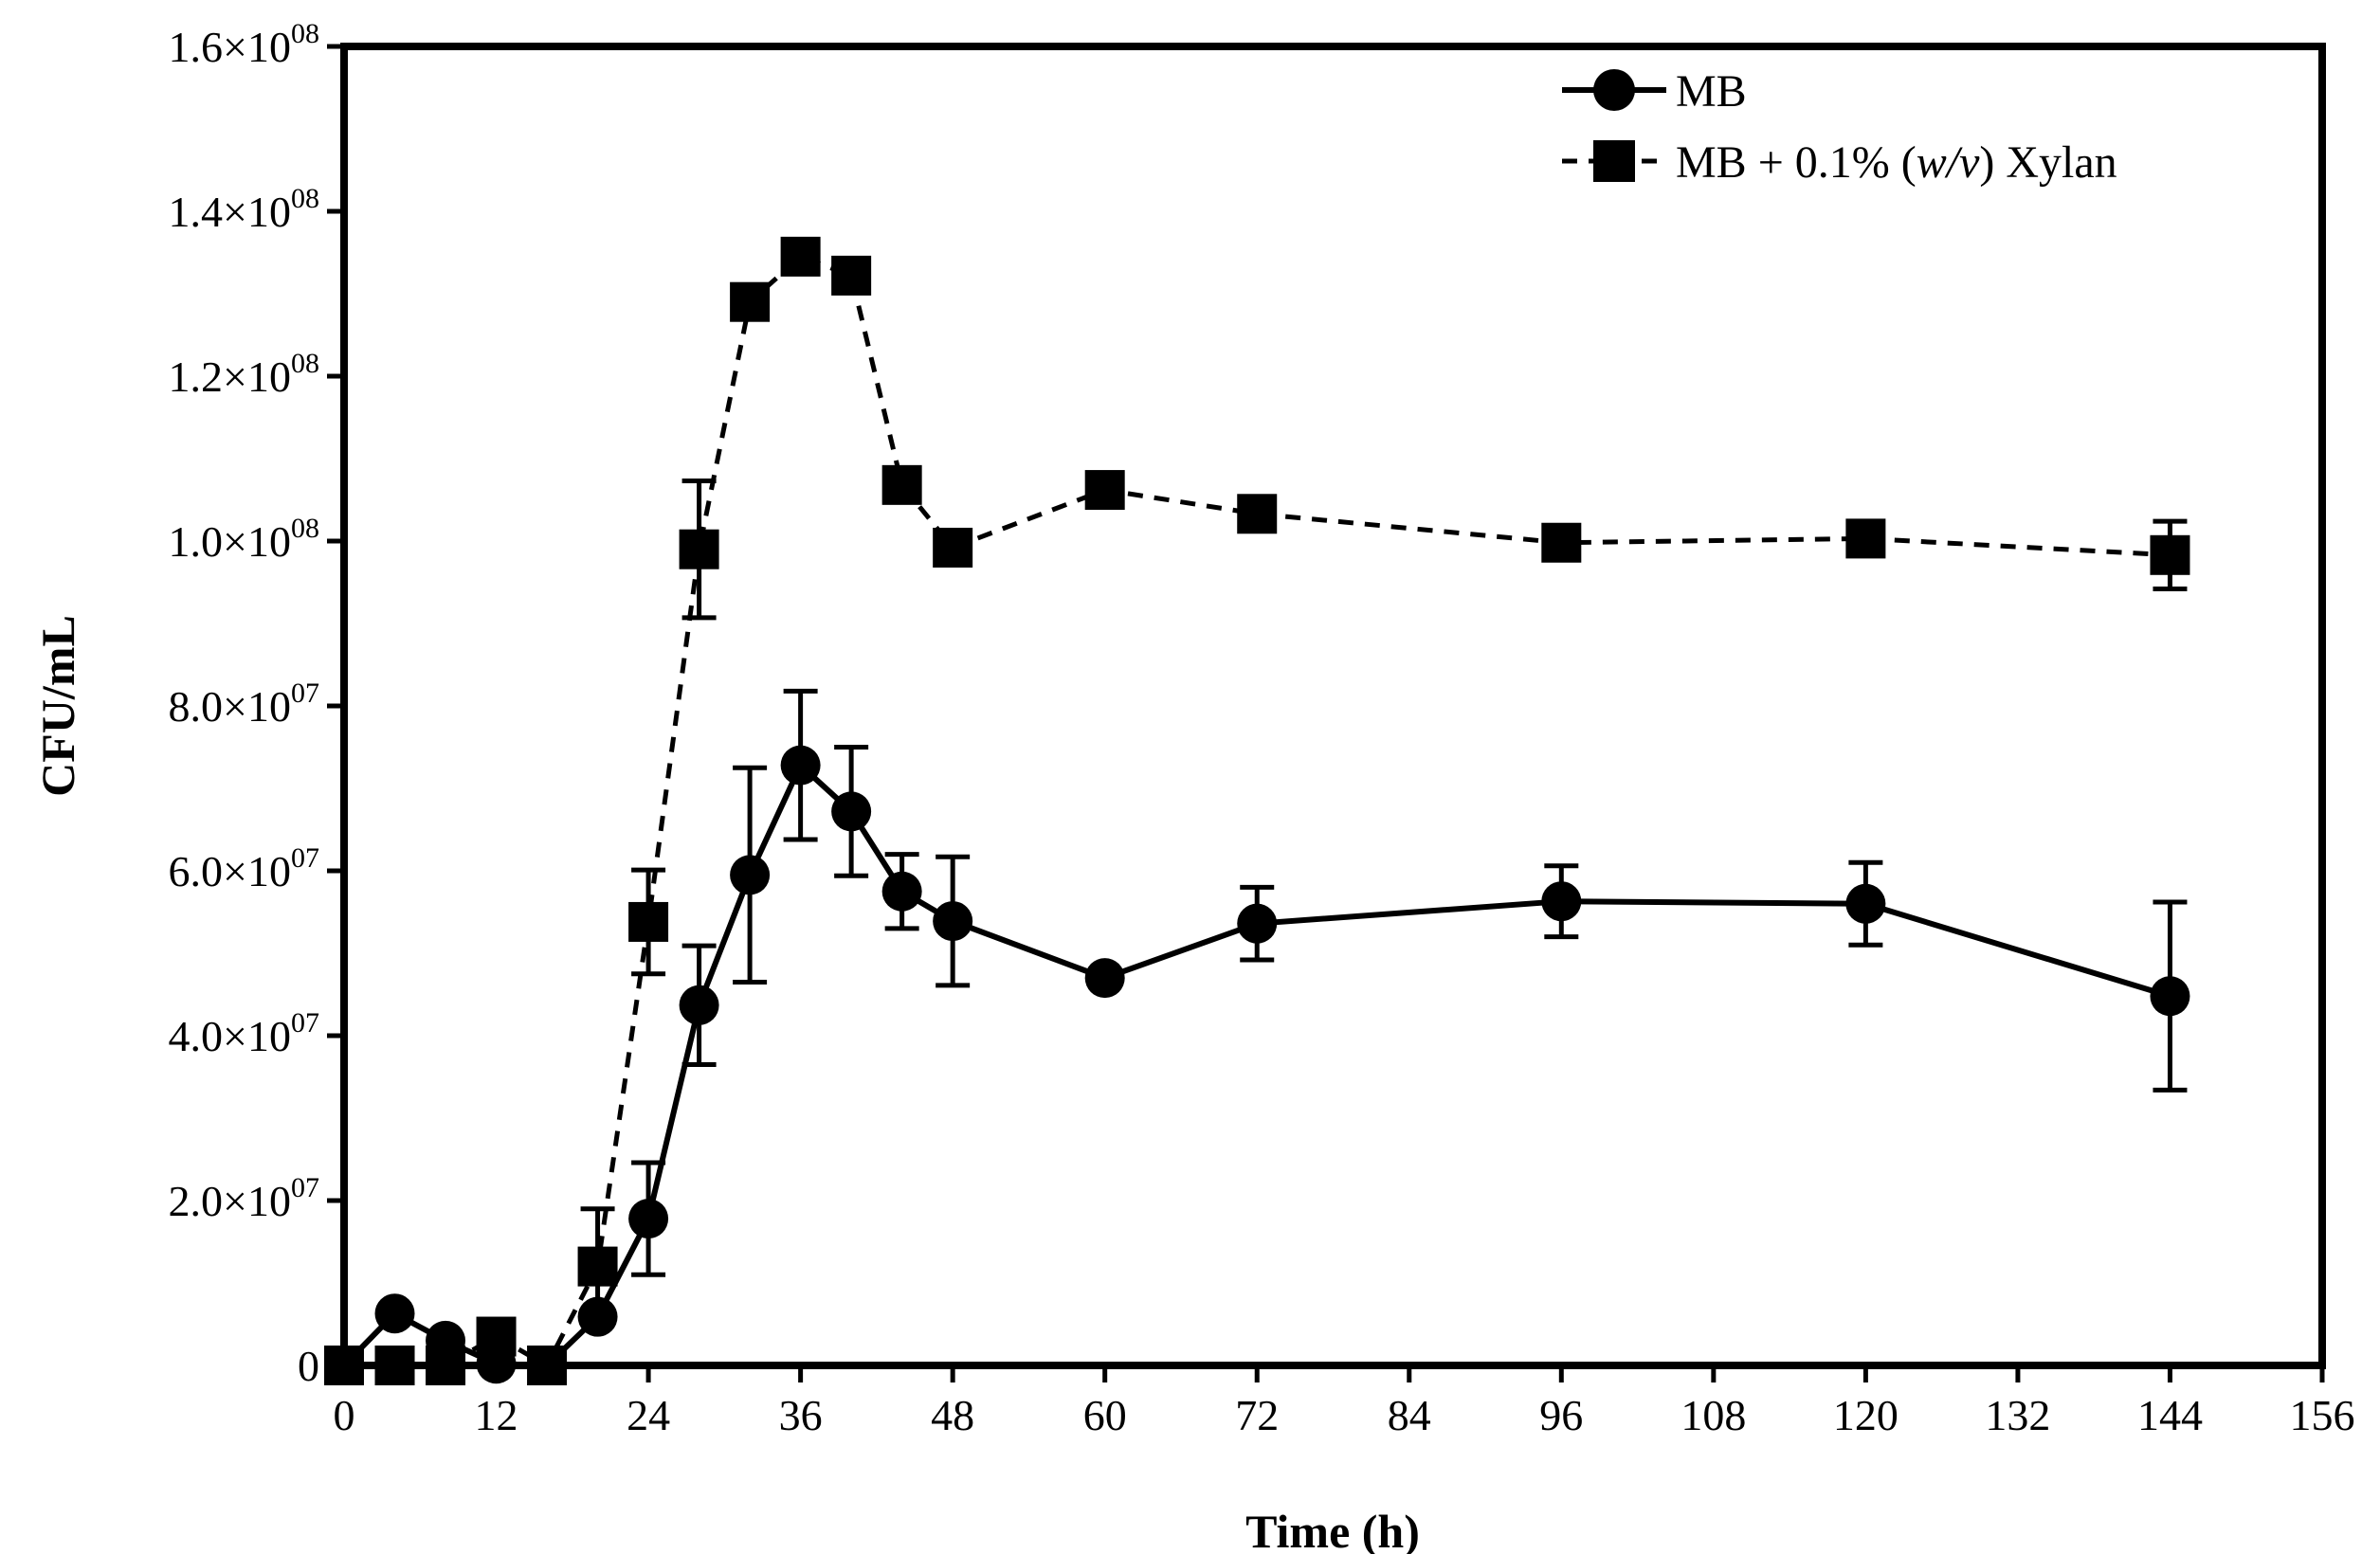 The image size is (2380, 1554). Describe the element at coordinates (1257, 1415) in the screenshot. I see `x-tick-label: 72` at that location.